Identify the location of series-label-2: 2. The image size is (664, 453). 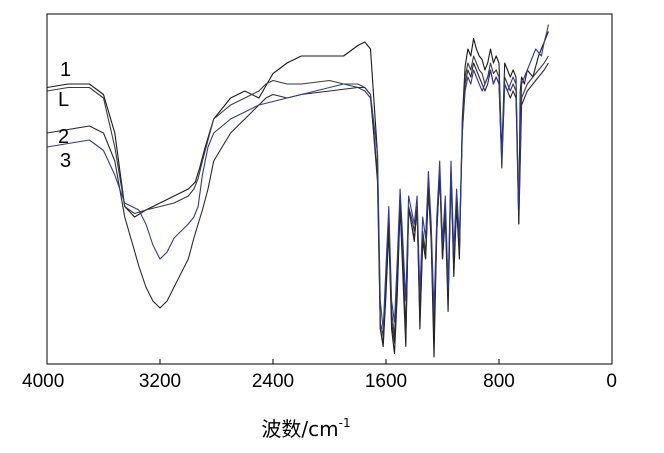
(63, 137).